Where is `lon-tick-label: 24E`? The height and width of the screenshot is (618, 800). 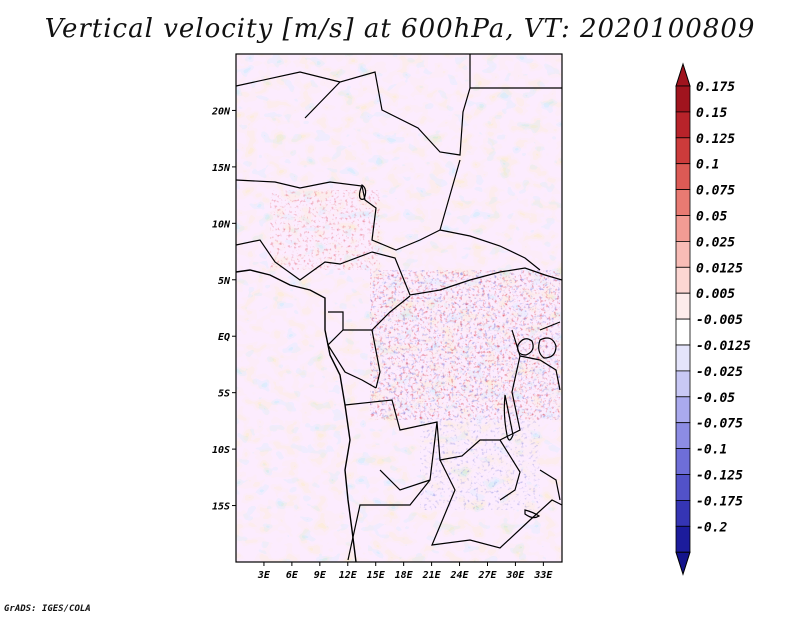
lon-tick-label: 24E is located at coordinates (460, 575).